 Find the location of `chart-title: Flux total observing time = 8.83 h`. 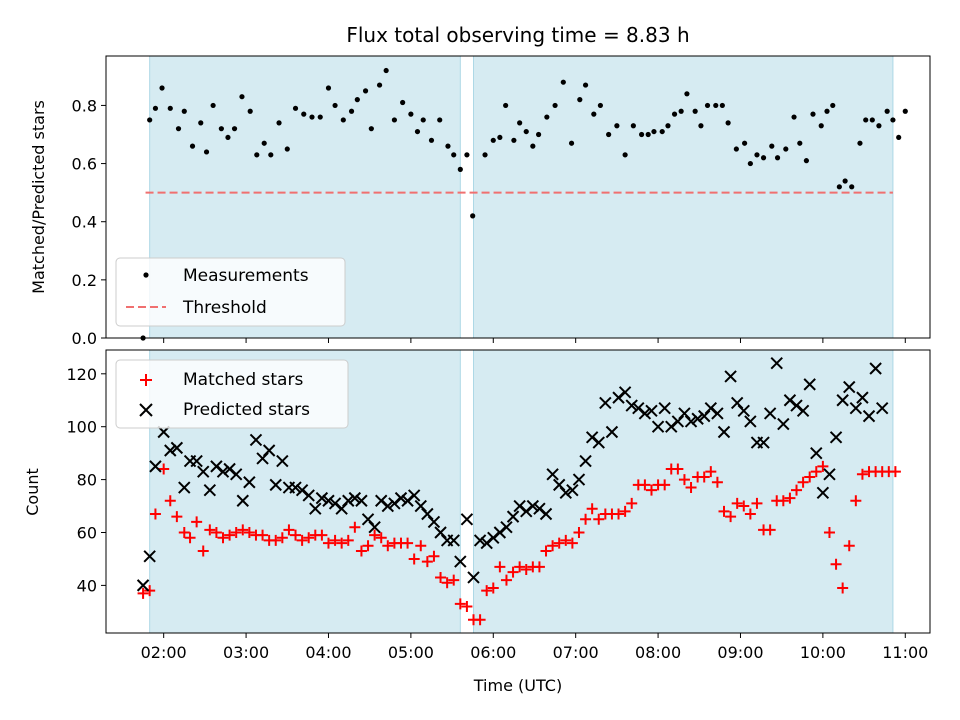

chart-title: Flux total observing time = 8.83 h is located at coordinates (517, 35).